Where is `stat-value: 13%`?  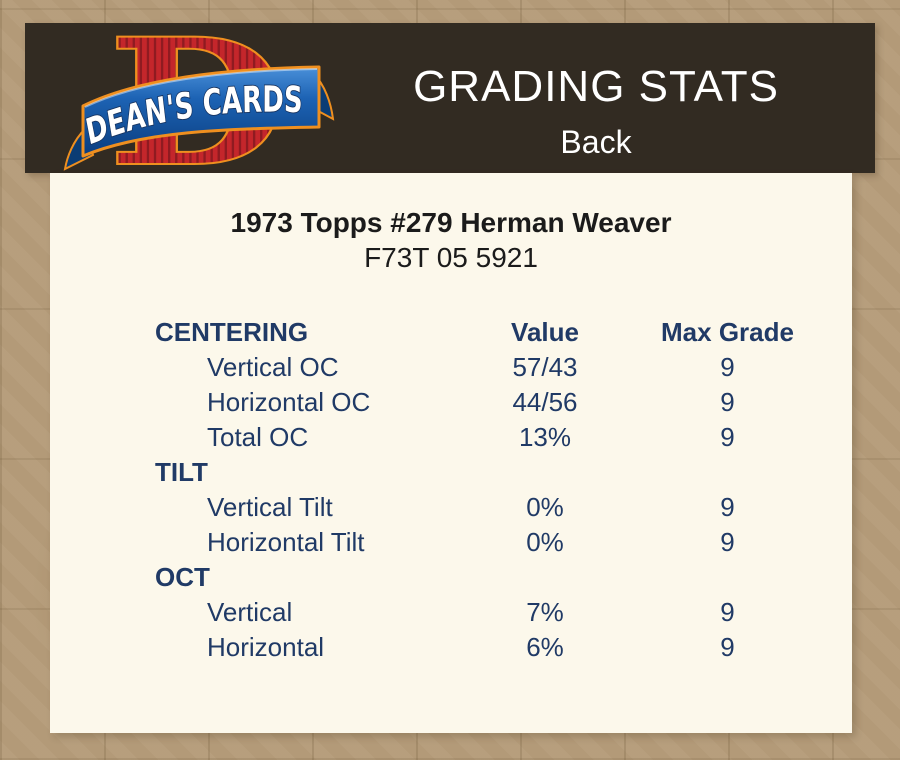
stat-value: 13% is located at coordinates (545, 437).